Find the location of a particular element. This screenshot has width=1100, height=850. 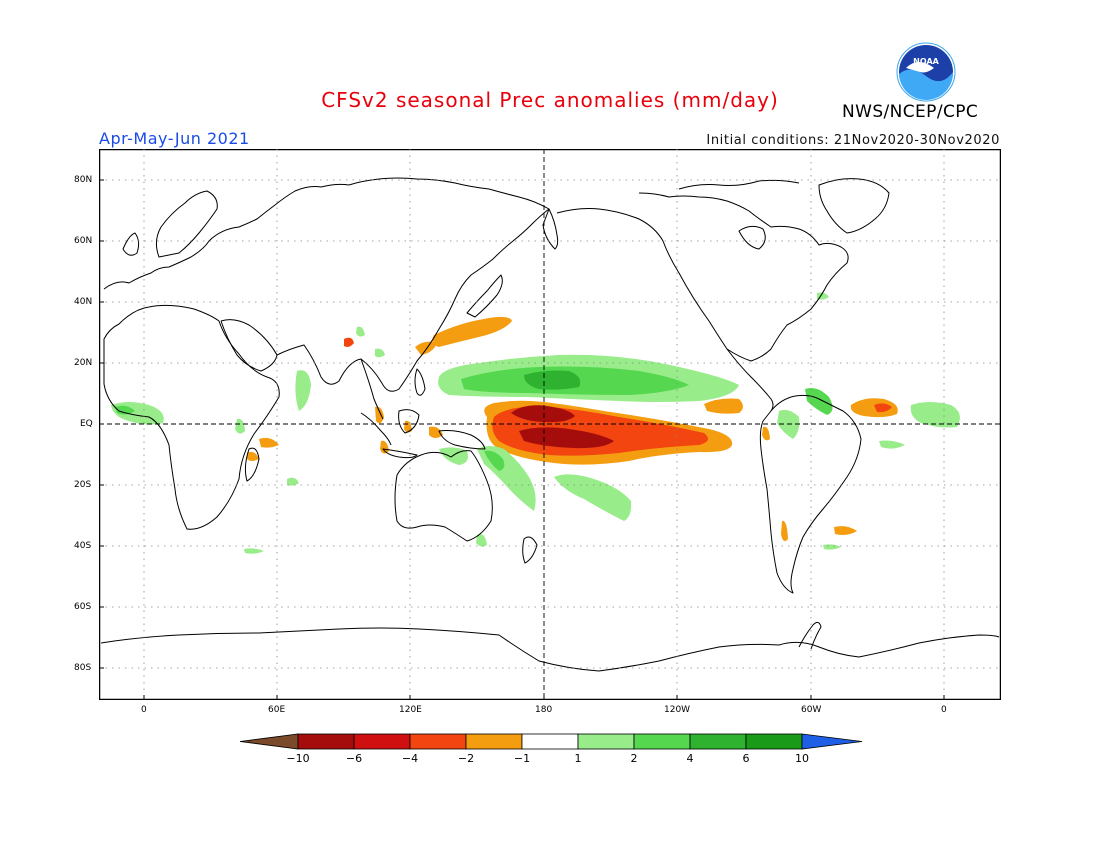

noaa-logo: NOAA is located at coordinates (926, 72).